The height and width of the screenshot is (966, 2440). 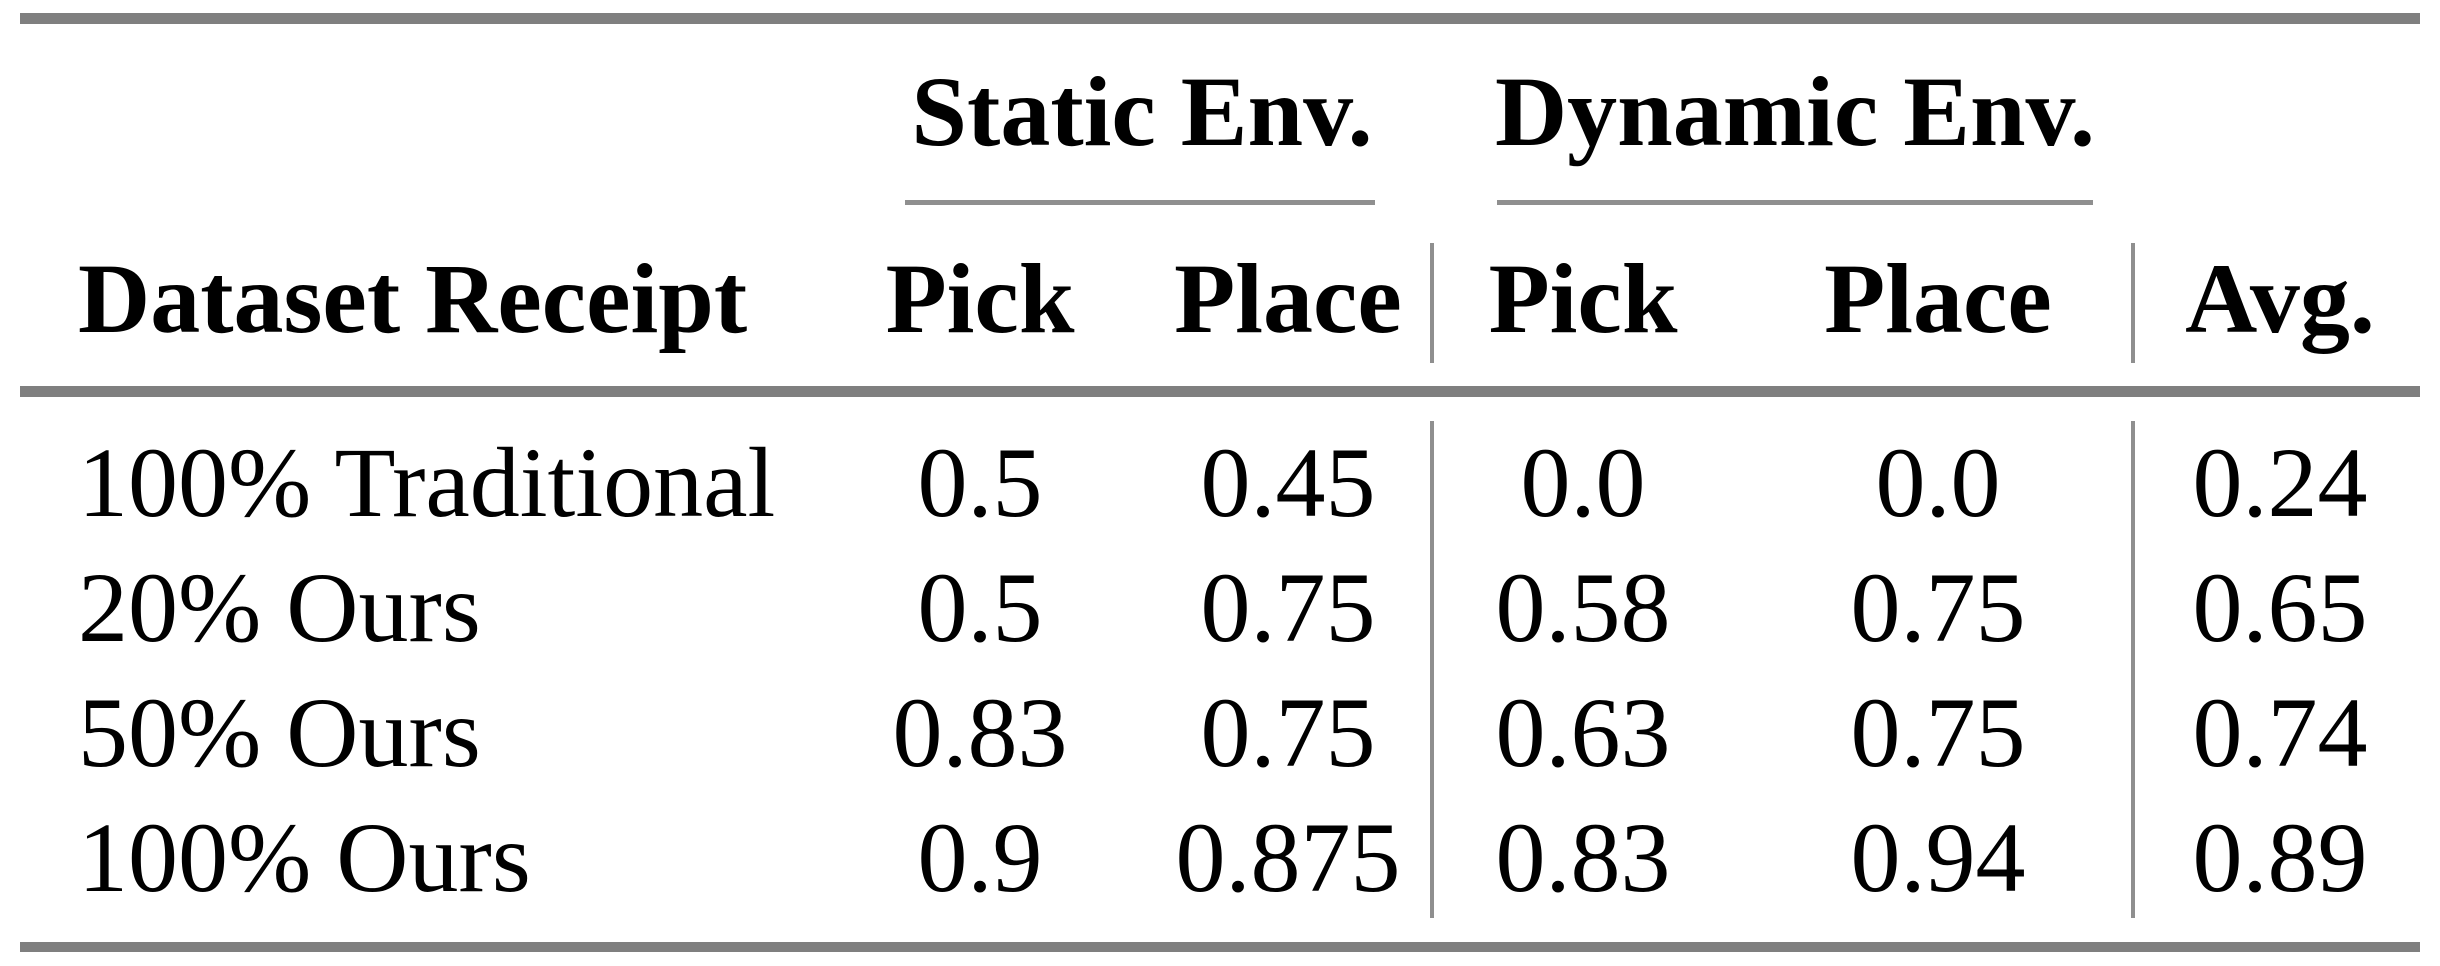 I want to click on col-header-static-pick: Pick, so click(x=980, y=298).